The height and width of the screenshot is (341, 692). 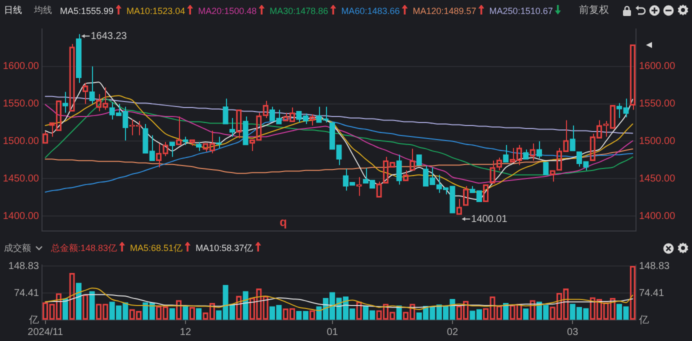 What do you see at coordinates (657, 141) in the screenshot?
I see `y2-tick-label: 1500.00` at bounding box center [657, 141].